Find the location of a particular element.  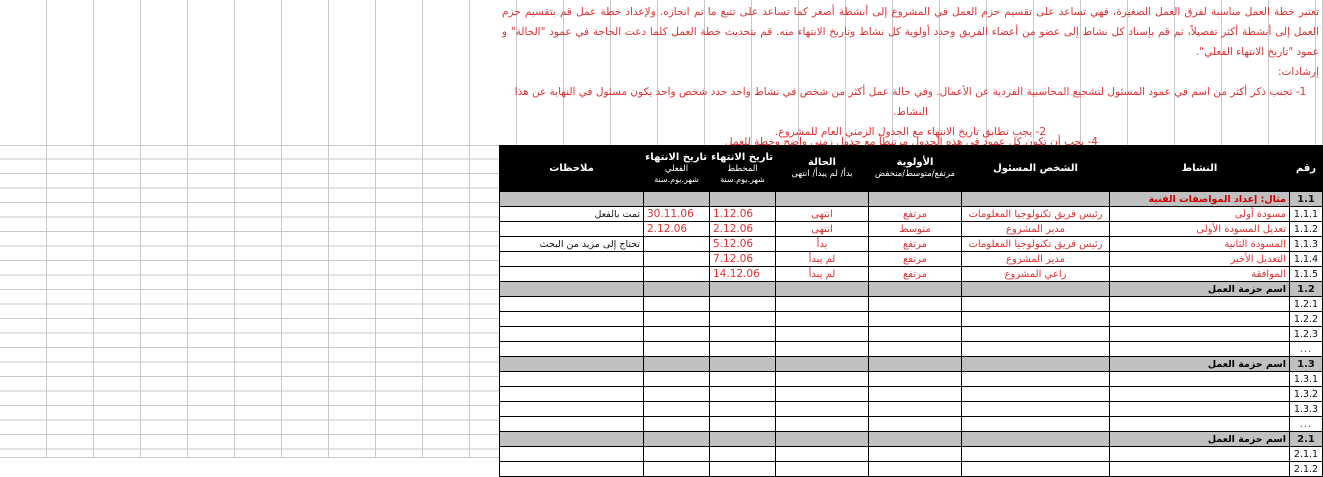

cell-state: لم يبدأ is located at coordinates (822, 274).